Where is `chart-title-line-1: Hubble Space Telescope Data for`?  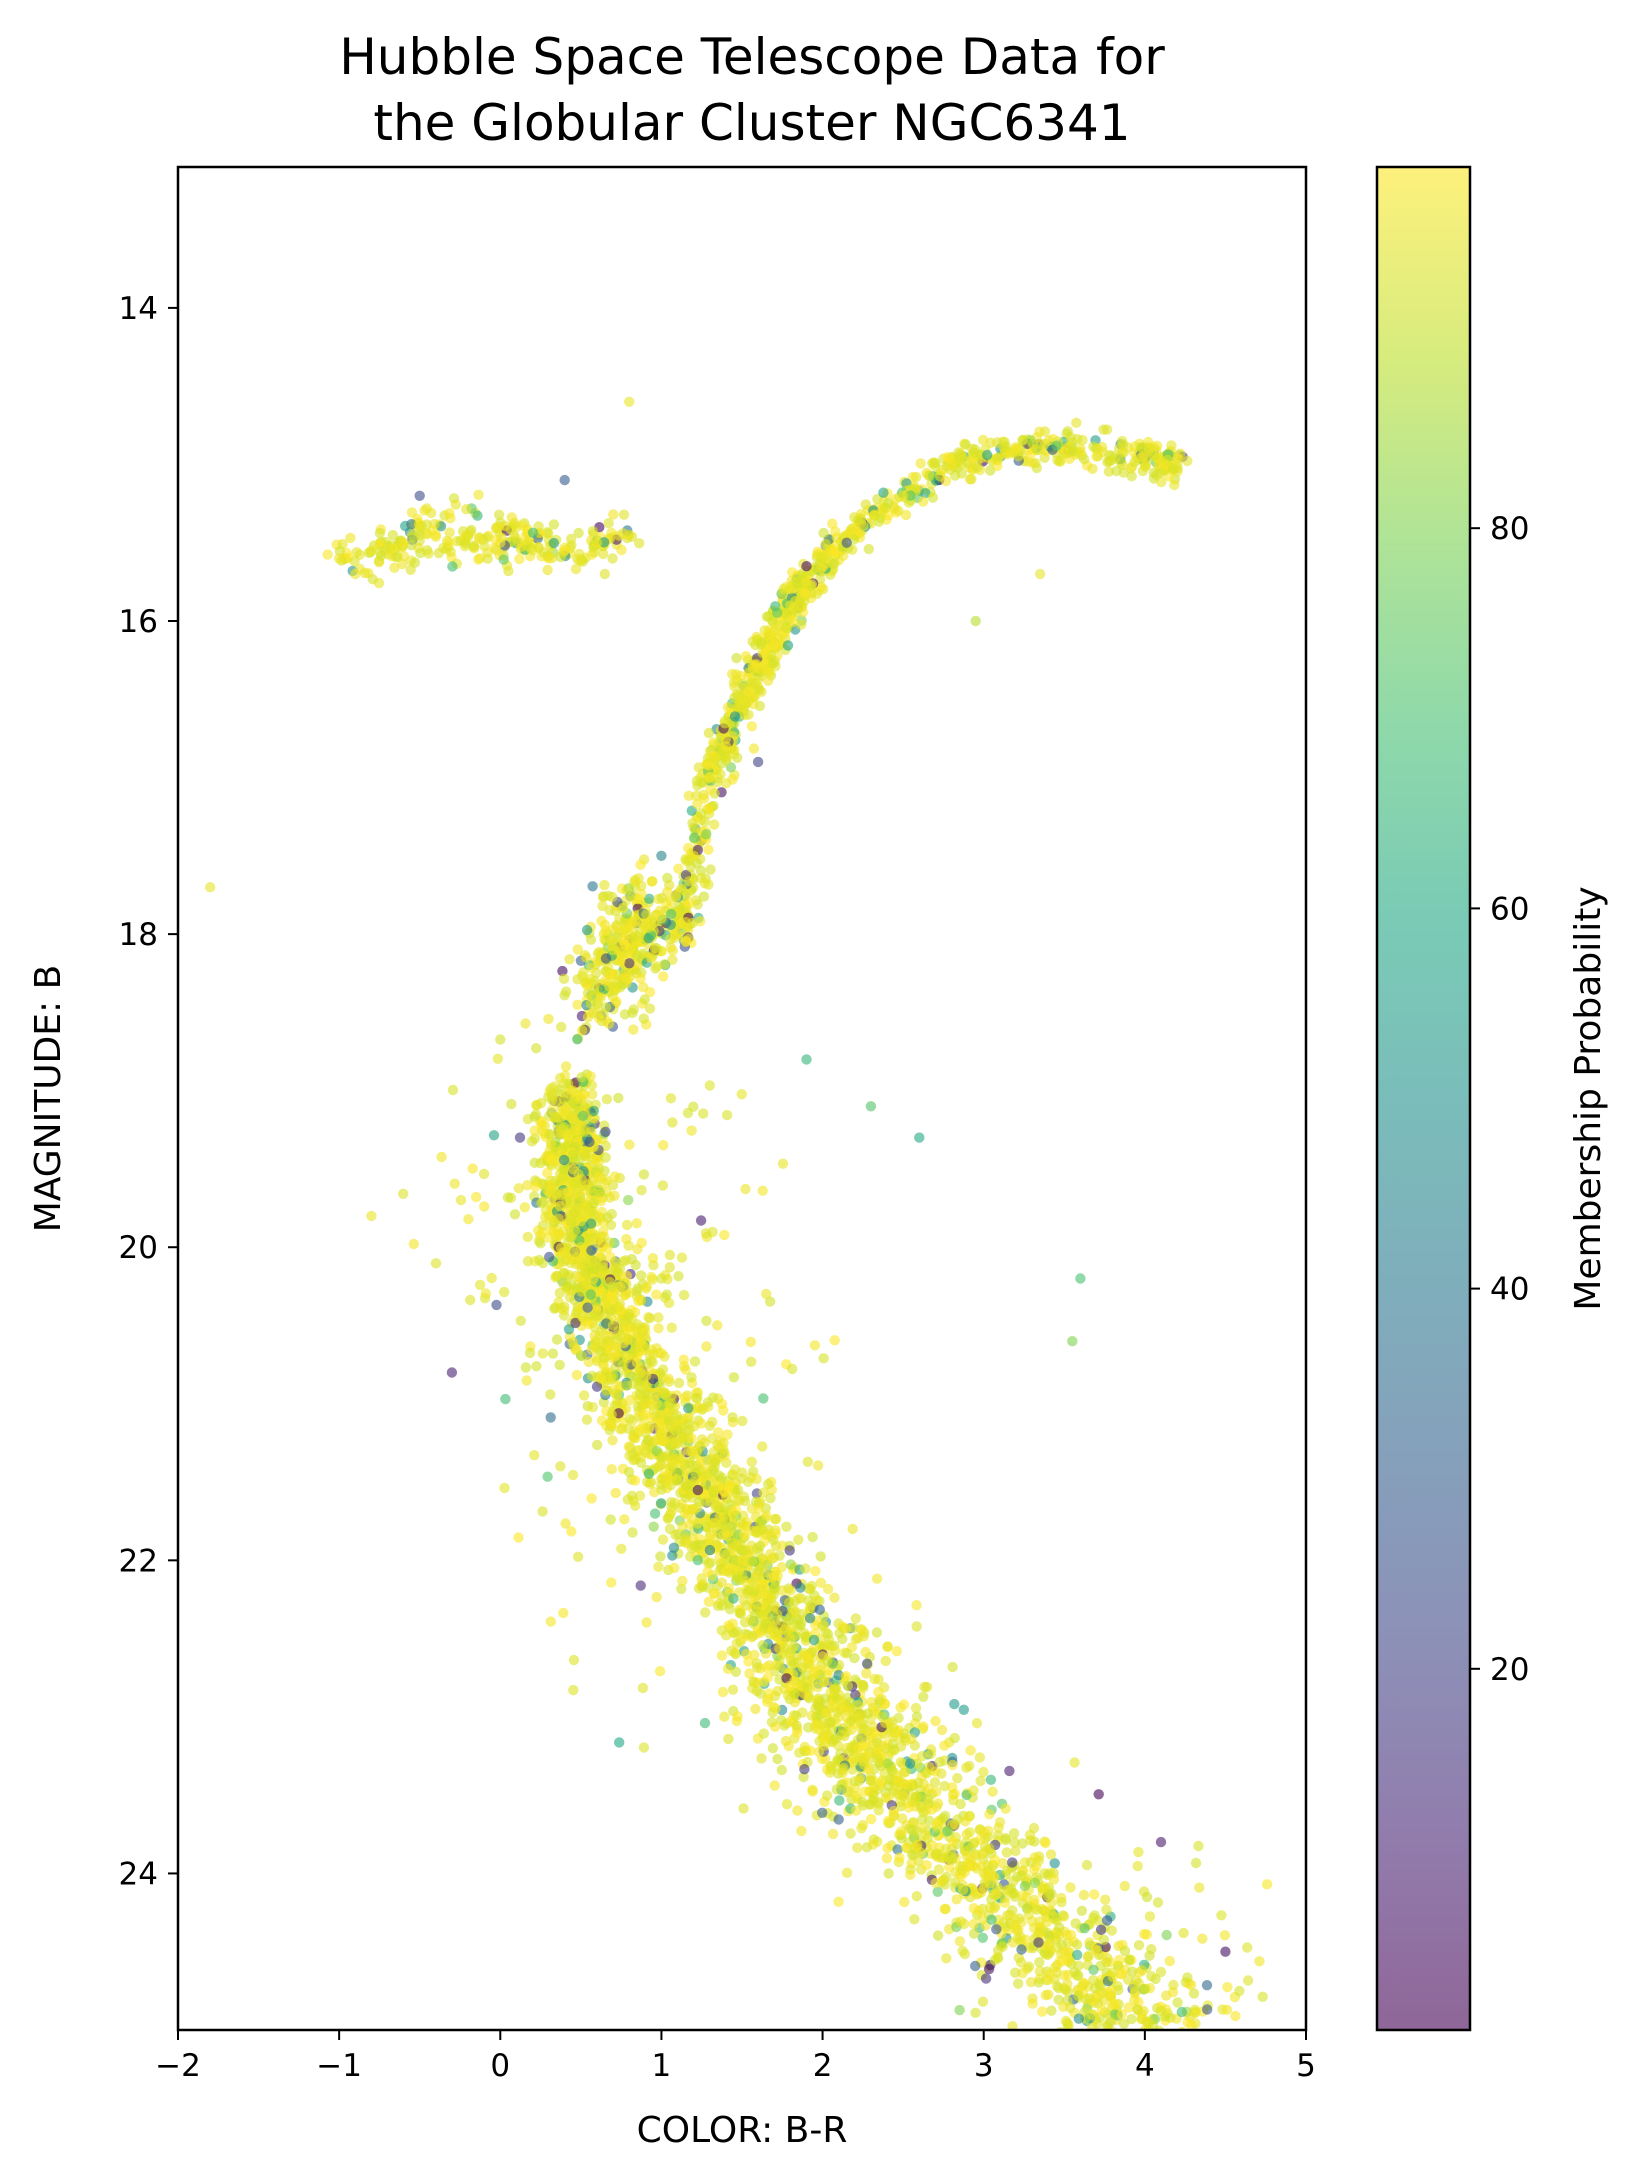
chart-title-line-1: Hubble Space Telescope Data for is located at coordinates (752, 57).